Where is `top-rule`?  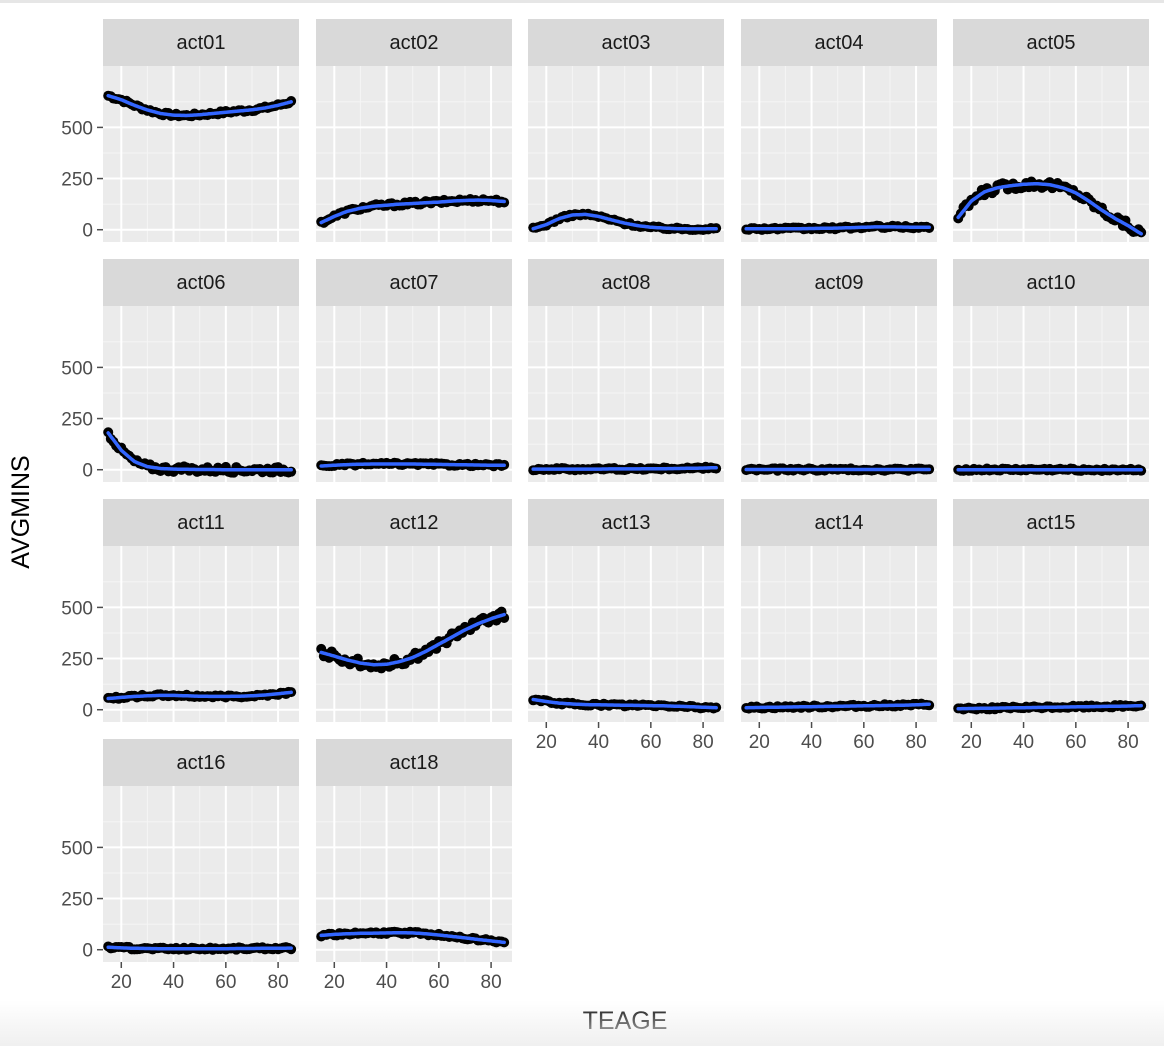 top-rule is located at coordinates (582, 1).